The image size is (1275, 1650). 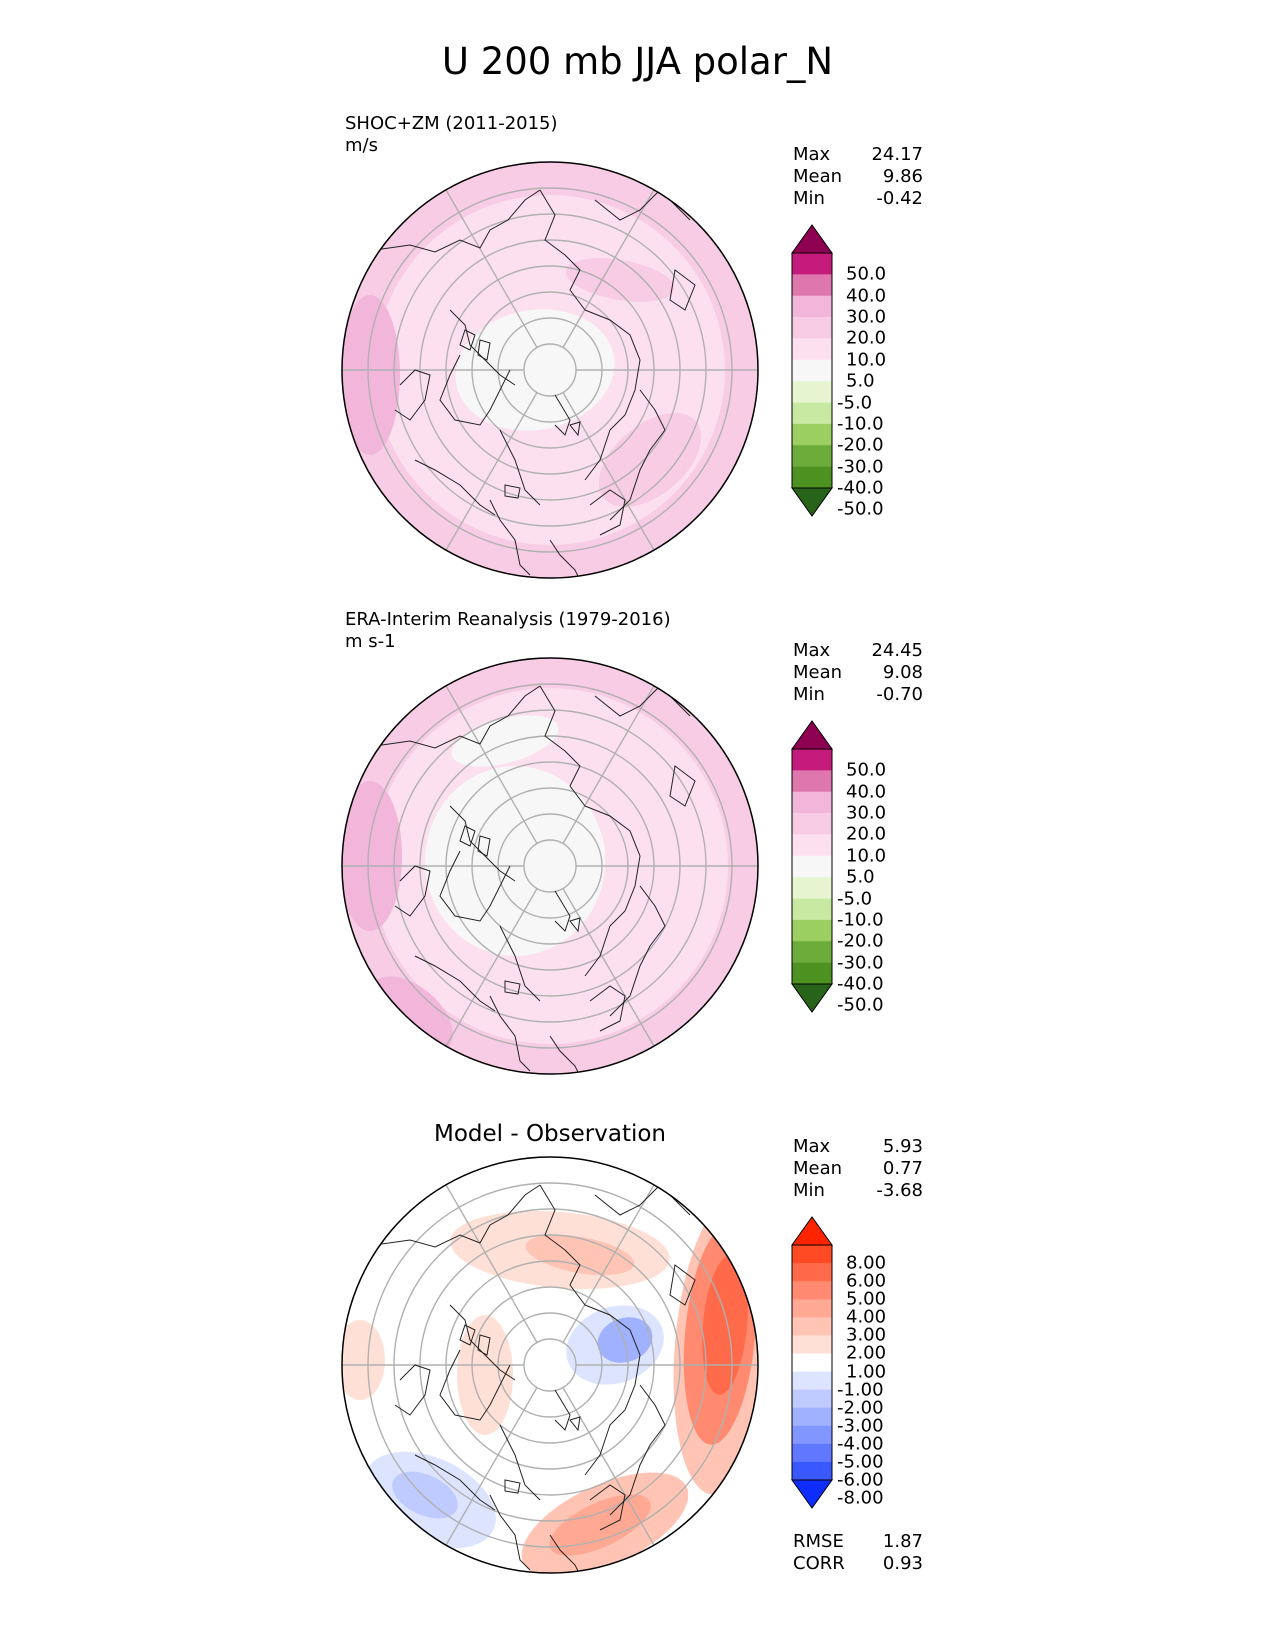 What do you see at coordinates (866, 1353) in the screenshot?
I see `colorbar-tick-label: 2.00` at bounding box center [866, 1353].